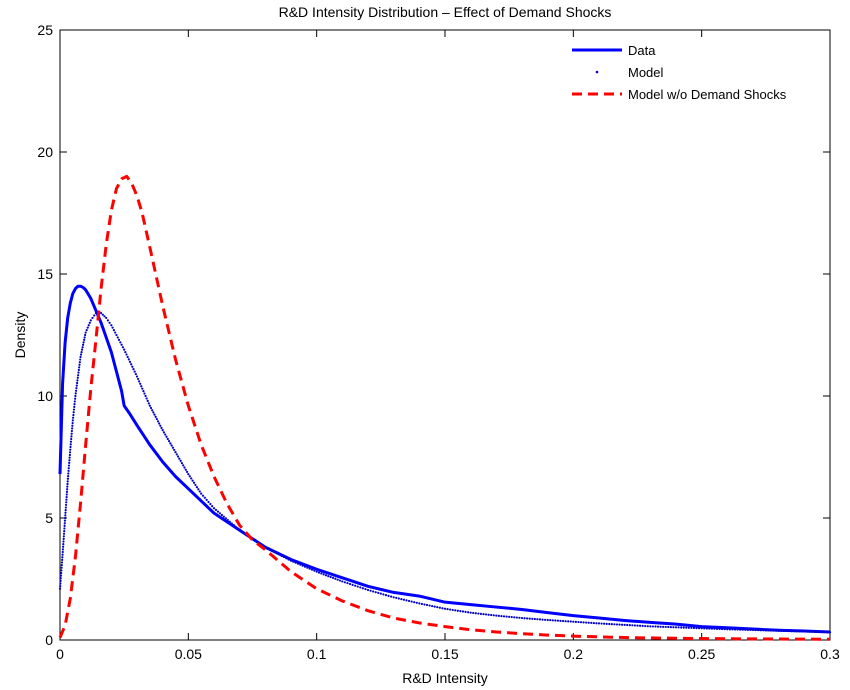 The height and width of the screenshot is (690, 850). Describe the element at coordinates (20, 335) in the screenshot. I see `y-axis-title: Density` at that location.